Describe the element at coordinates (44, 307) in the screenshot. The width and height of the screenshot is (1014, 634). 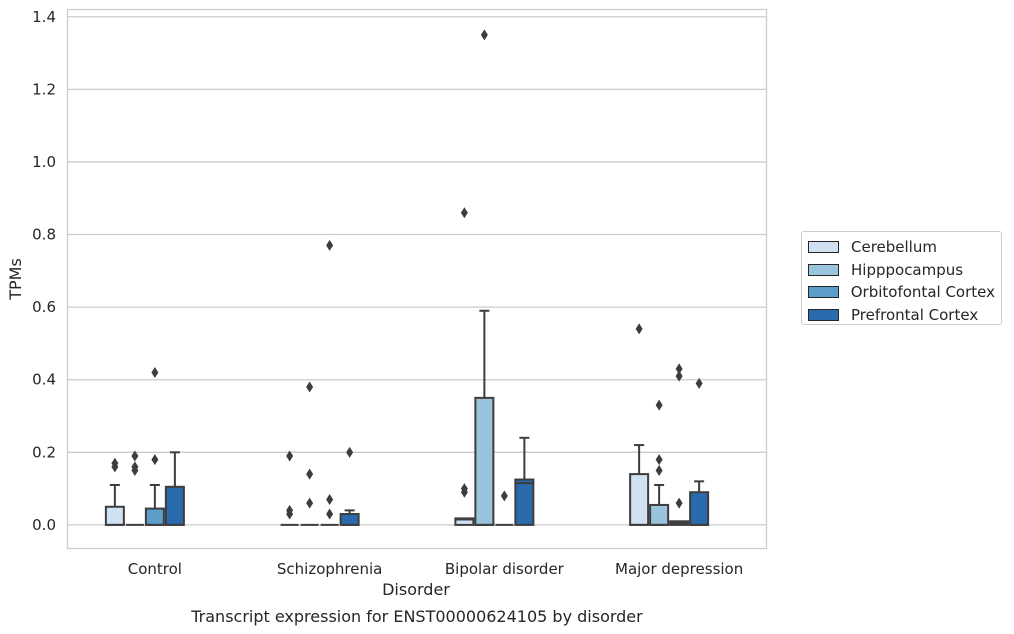
I see `y-tick-label: 0.6` at that location.